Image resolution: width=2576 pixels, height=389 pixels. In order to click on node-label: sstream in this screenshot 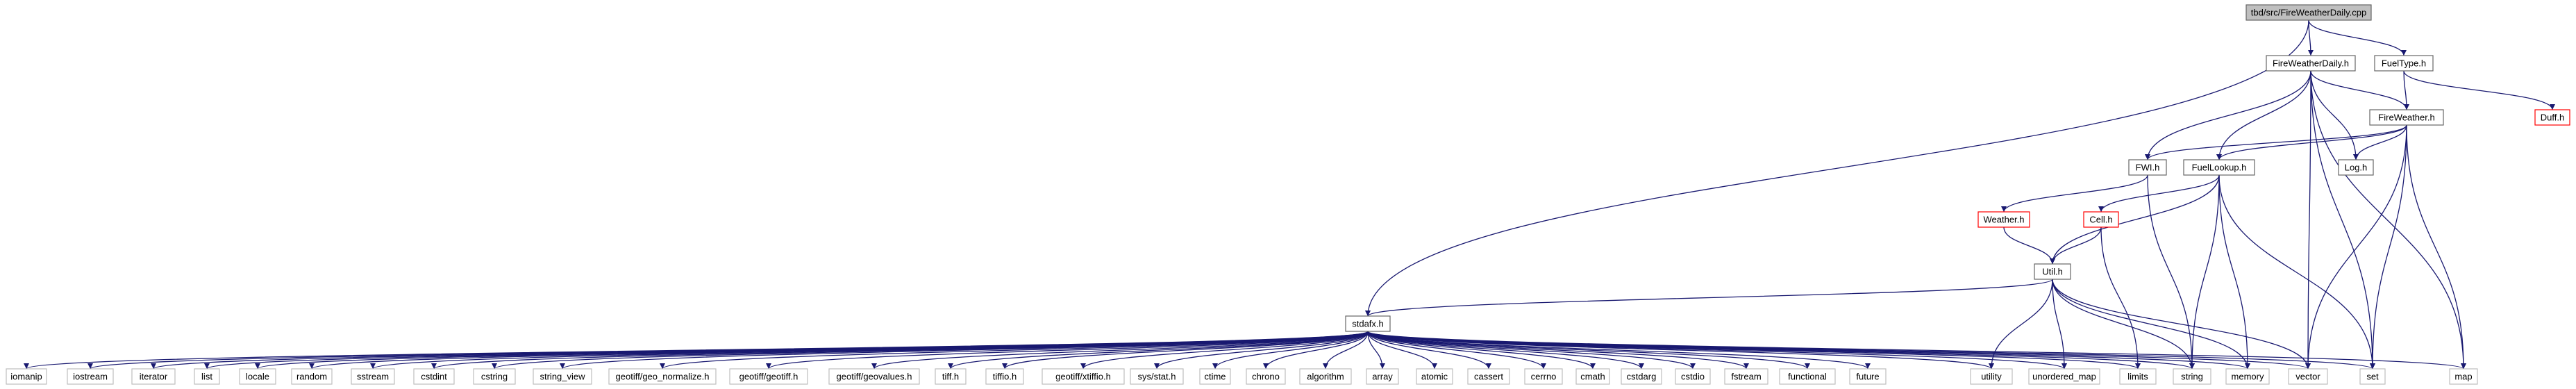, I will do `click(373, 377)`.